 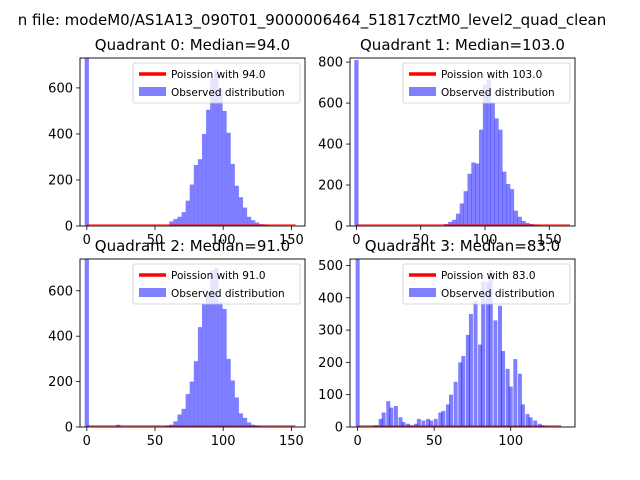 I want to click on y-tick-label: 300, so click(x=330, y=331).